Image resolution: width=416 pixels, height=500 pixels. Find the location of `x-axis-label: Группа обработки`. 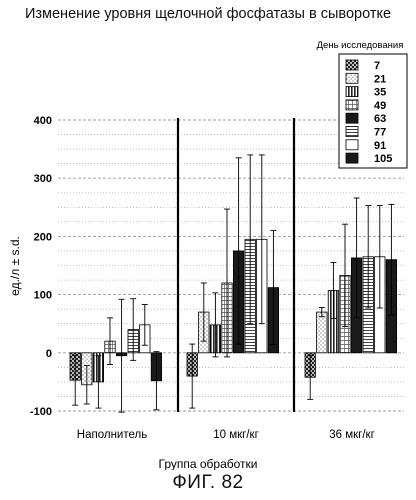

x-axis-label: Группа обработки is located at coordinates (208, 463).